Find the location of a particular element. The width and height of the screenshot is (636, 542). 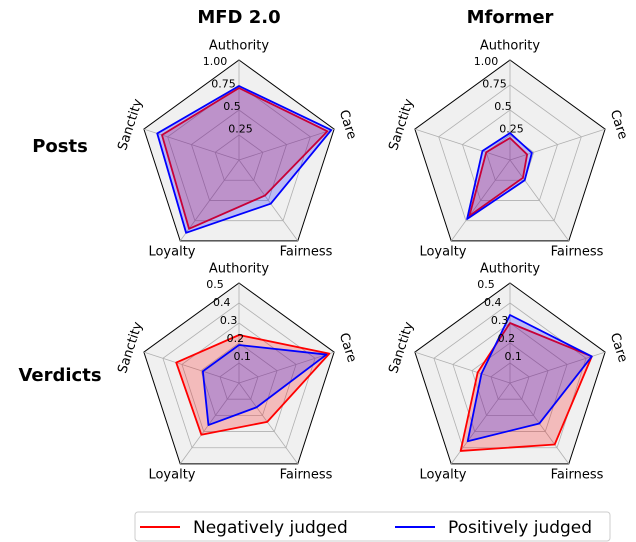

chart-title: Mformer is located at coordinates (510, 17).